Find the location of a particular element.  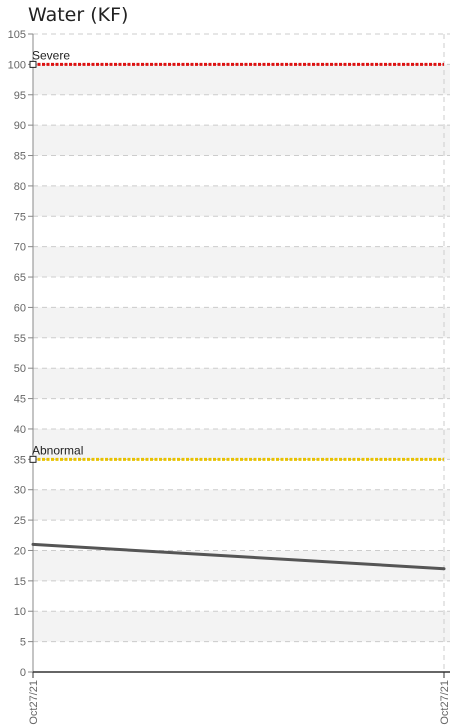

threshold-label: Abnormal is located at coordinates (57, 450).